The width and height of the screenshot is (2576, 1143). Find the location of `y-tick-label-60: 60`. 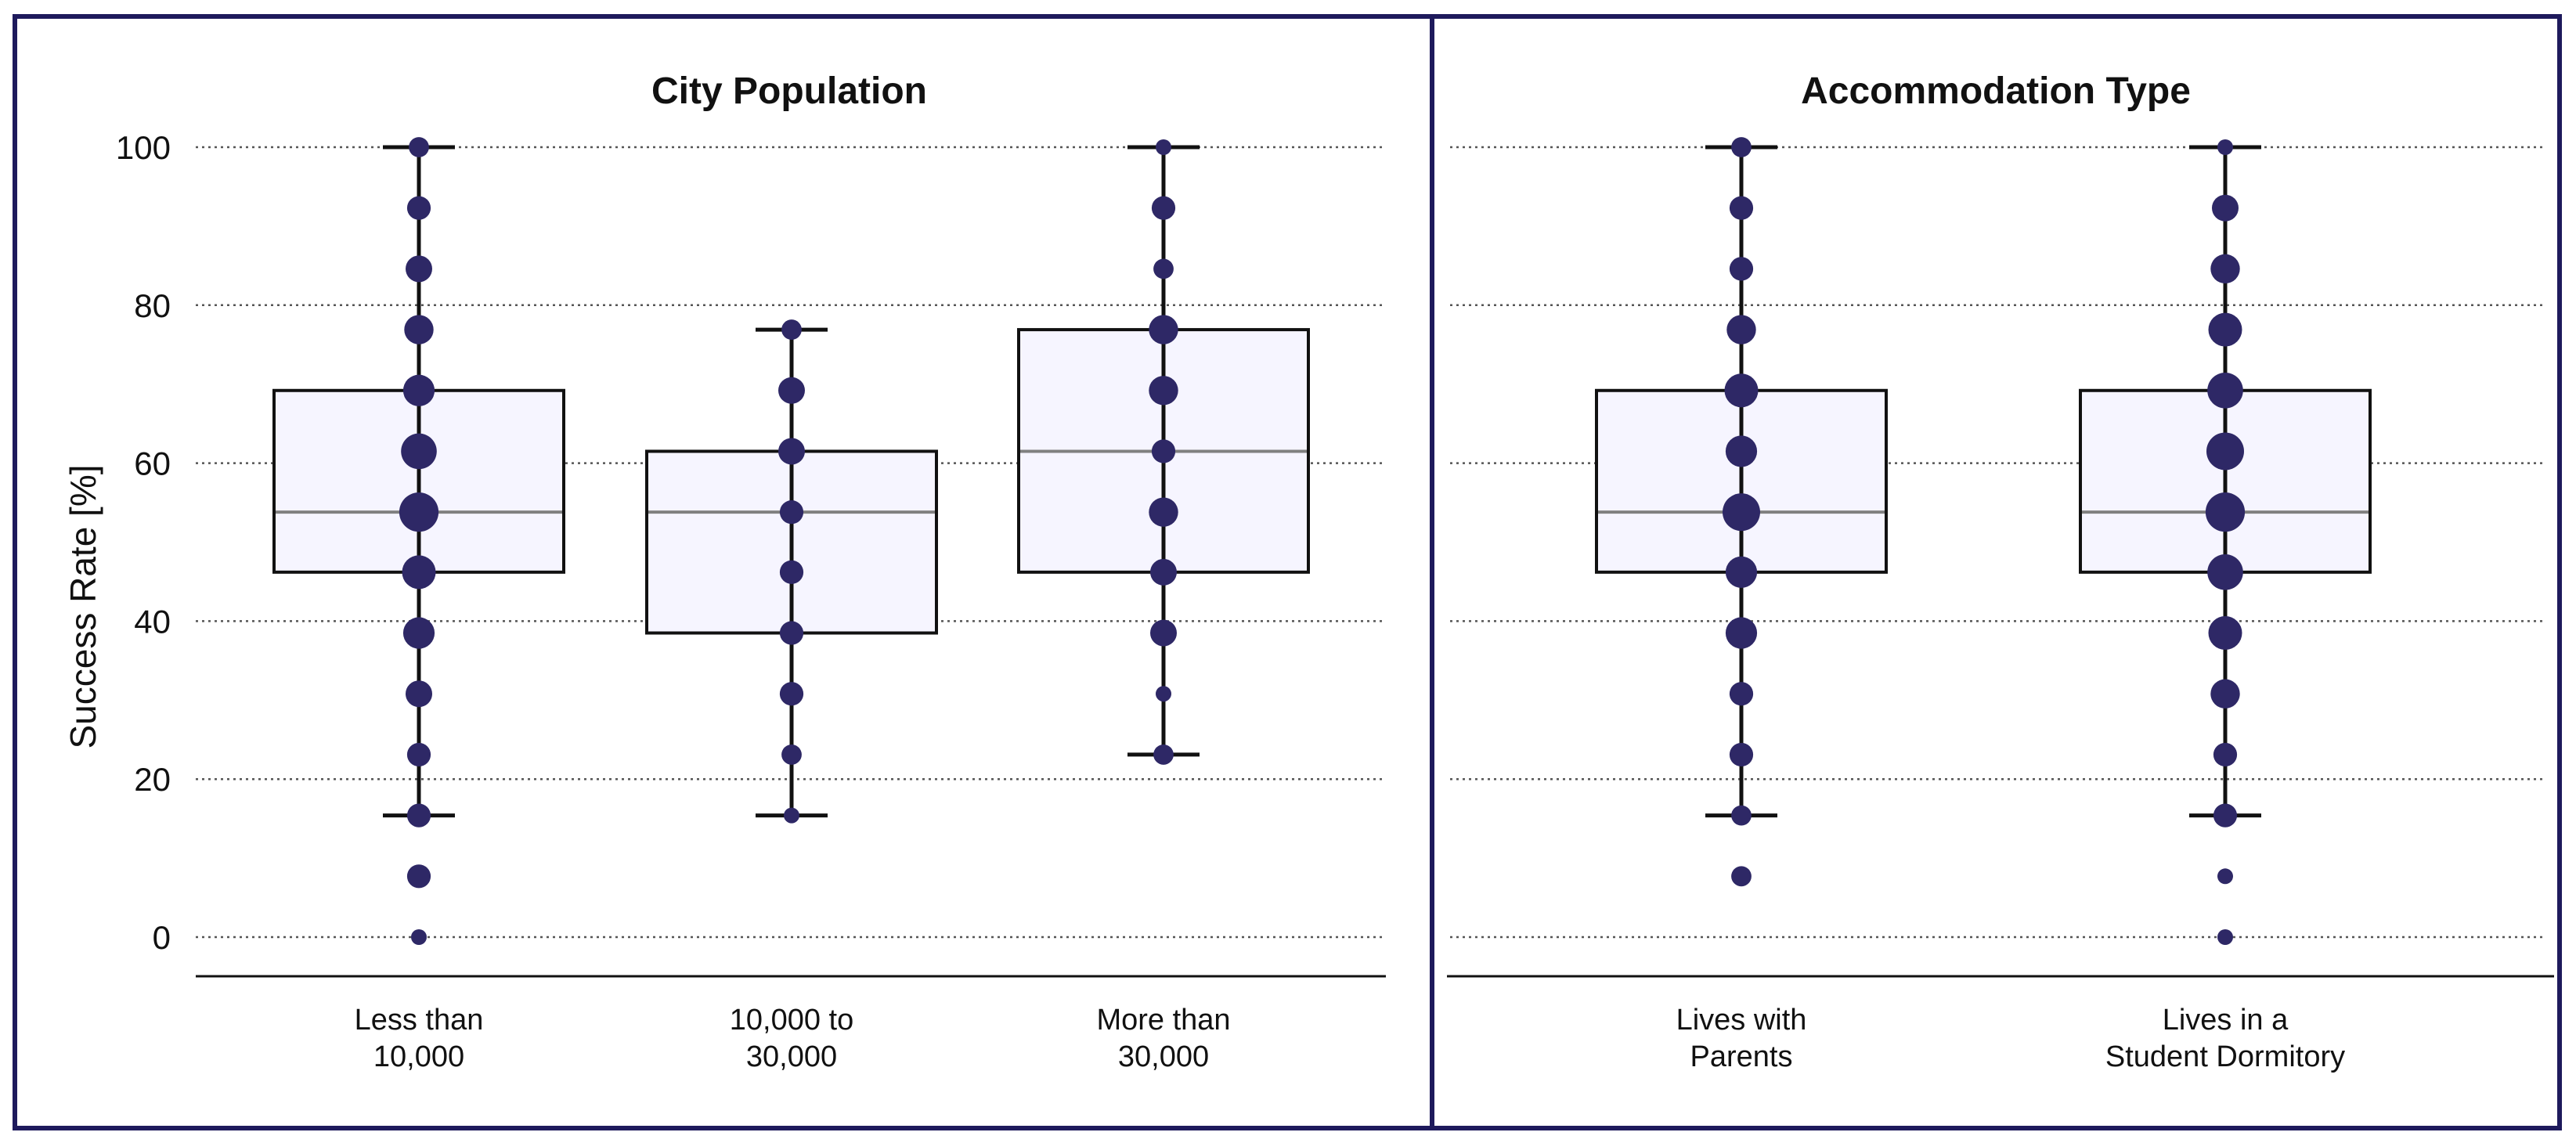

y-tick-label-60: 60 is located at coordinates (152, 463).